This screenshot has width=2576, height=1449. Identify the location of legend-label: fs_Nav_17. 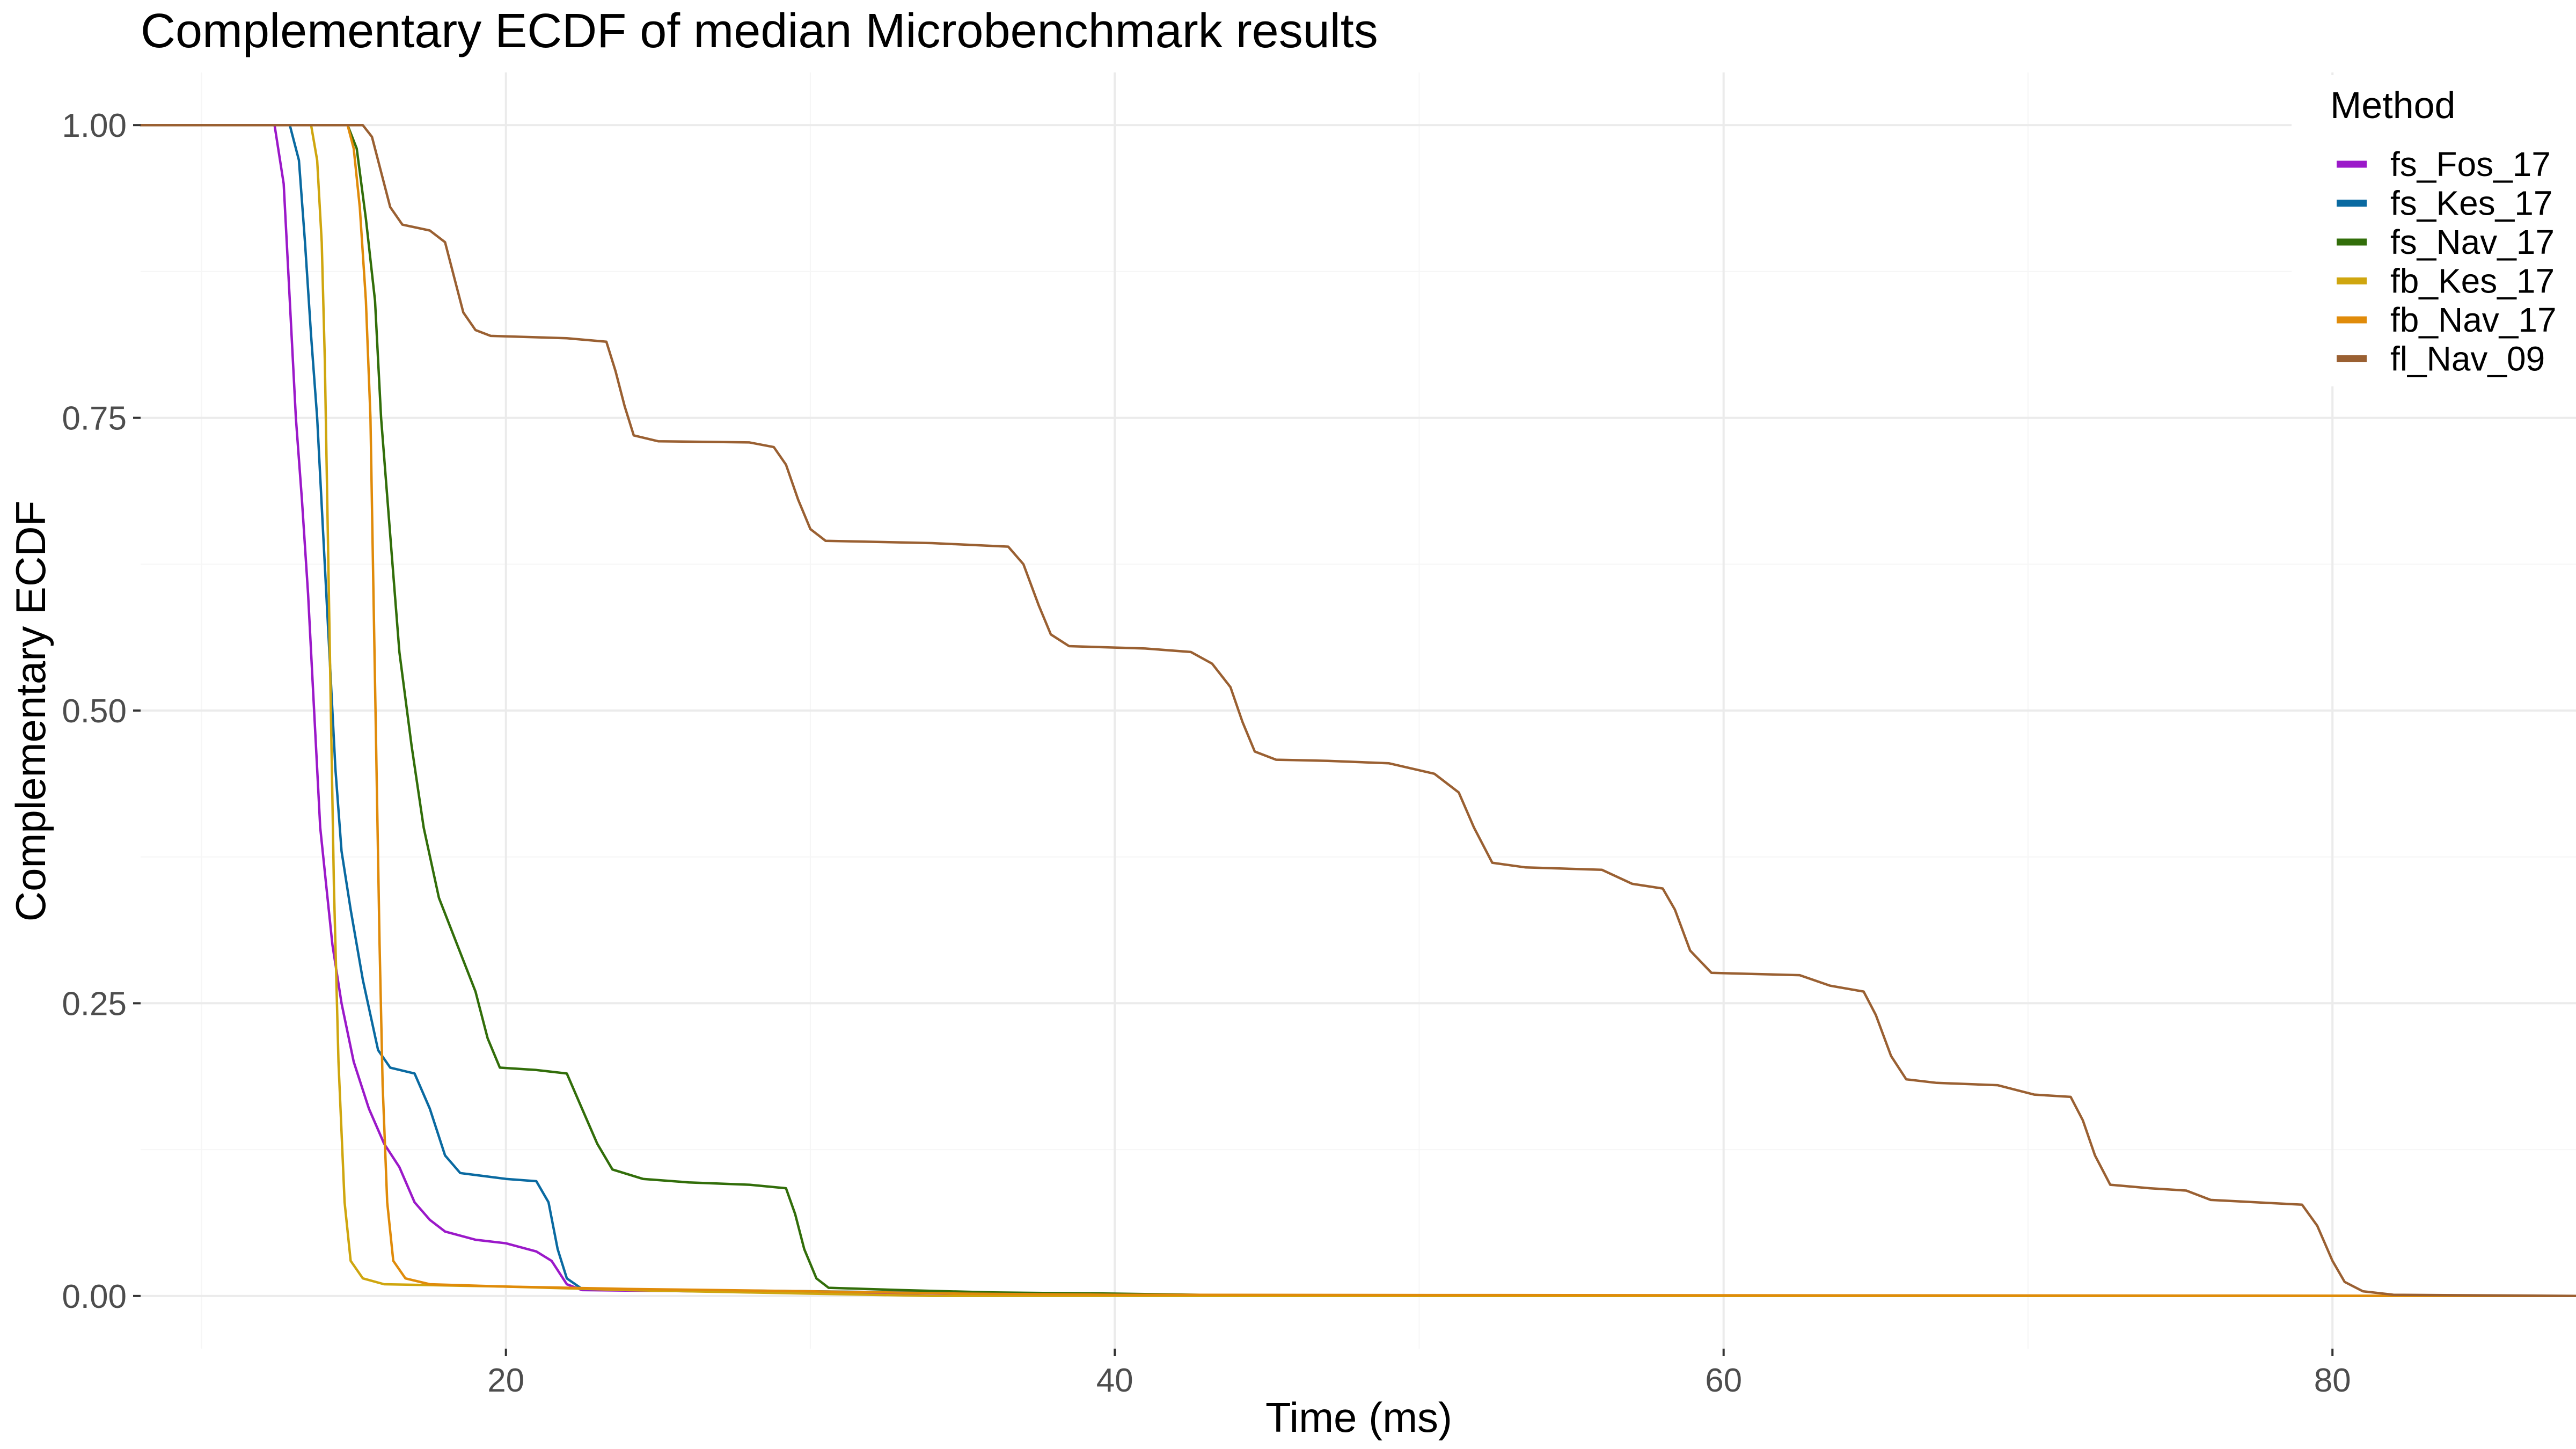
(2472, 242).